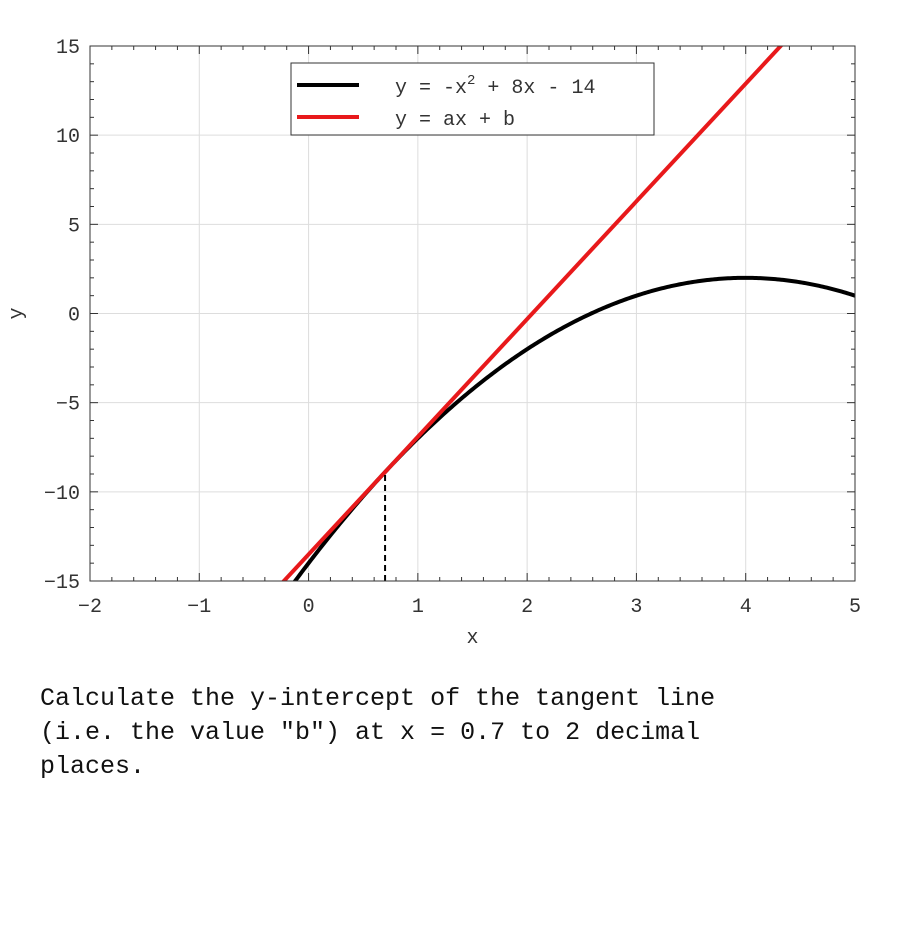  What do you see at coordinates (746, 607) in the screenshot?
I see `x-tick-label: 4` at bounding box center [746, 607].